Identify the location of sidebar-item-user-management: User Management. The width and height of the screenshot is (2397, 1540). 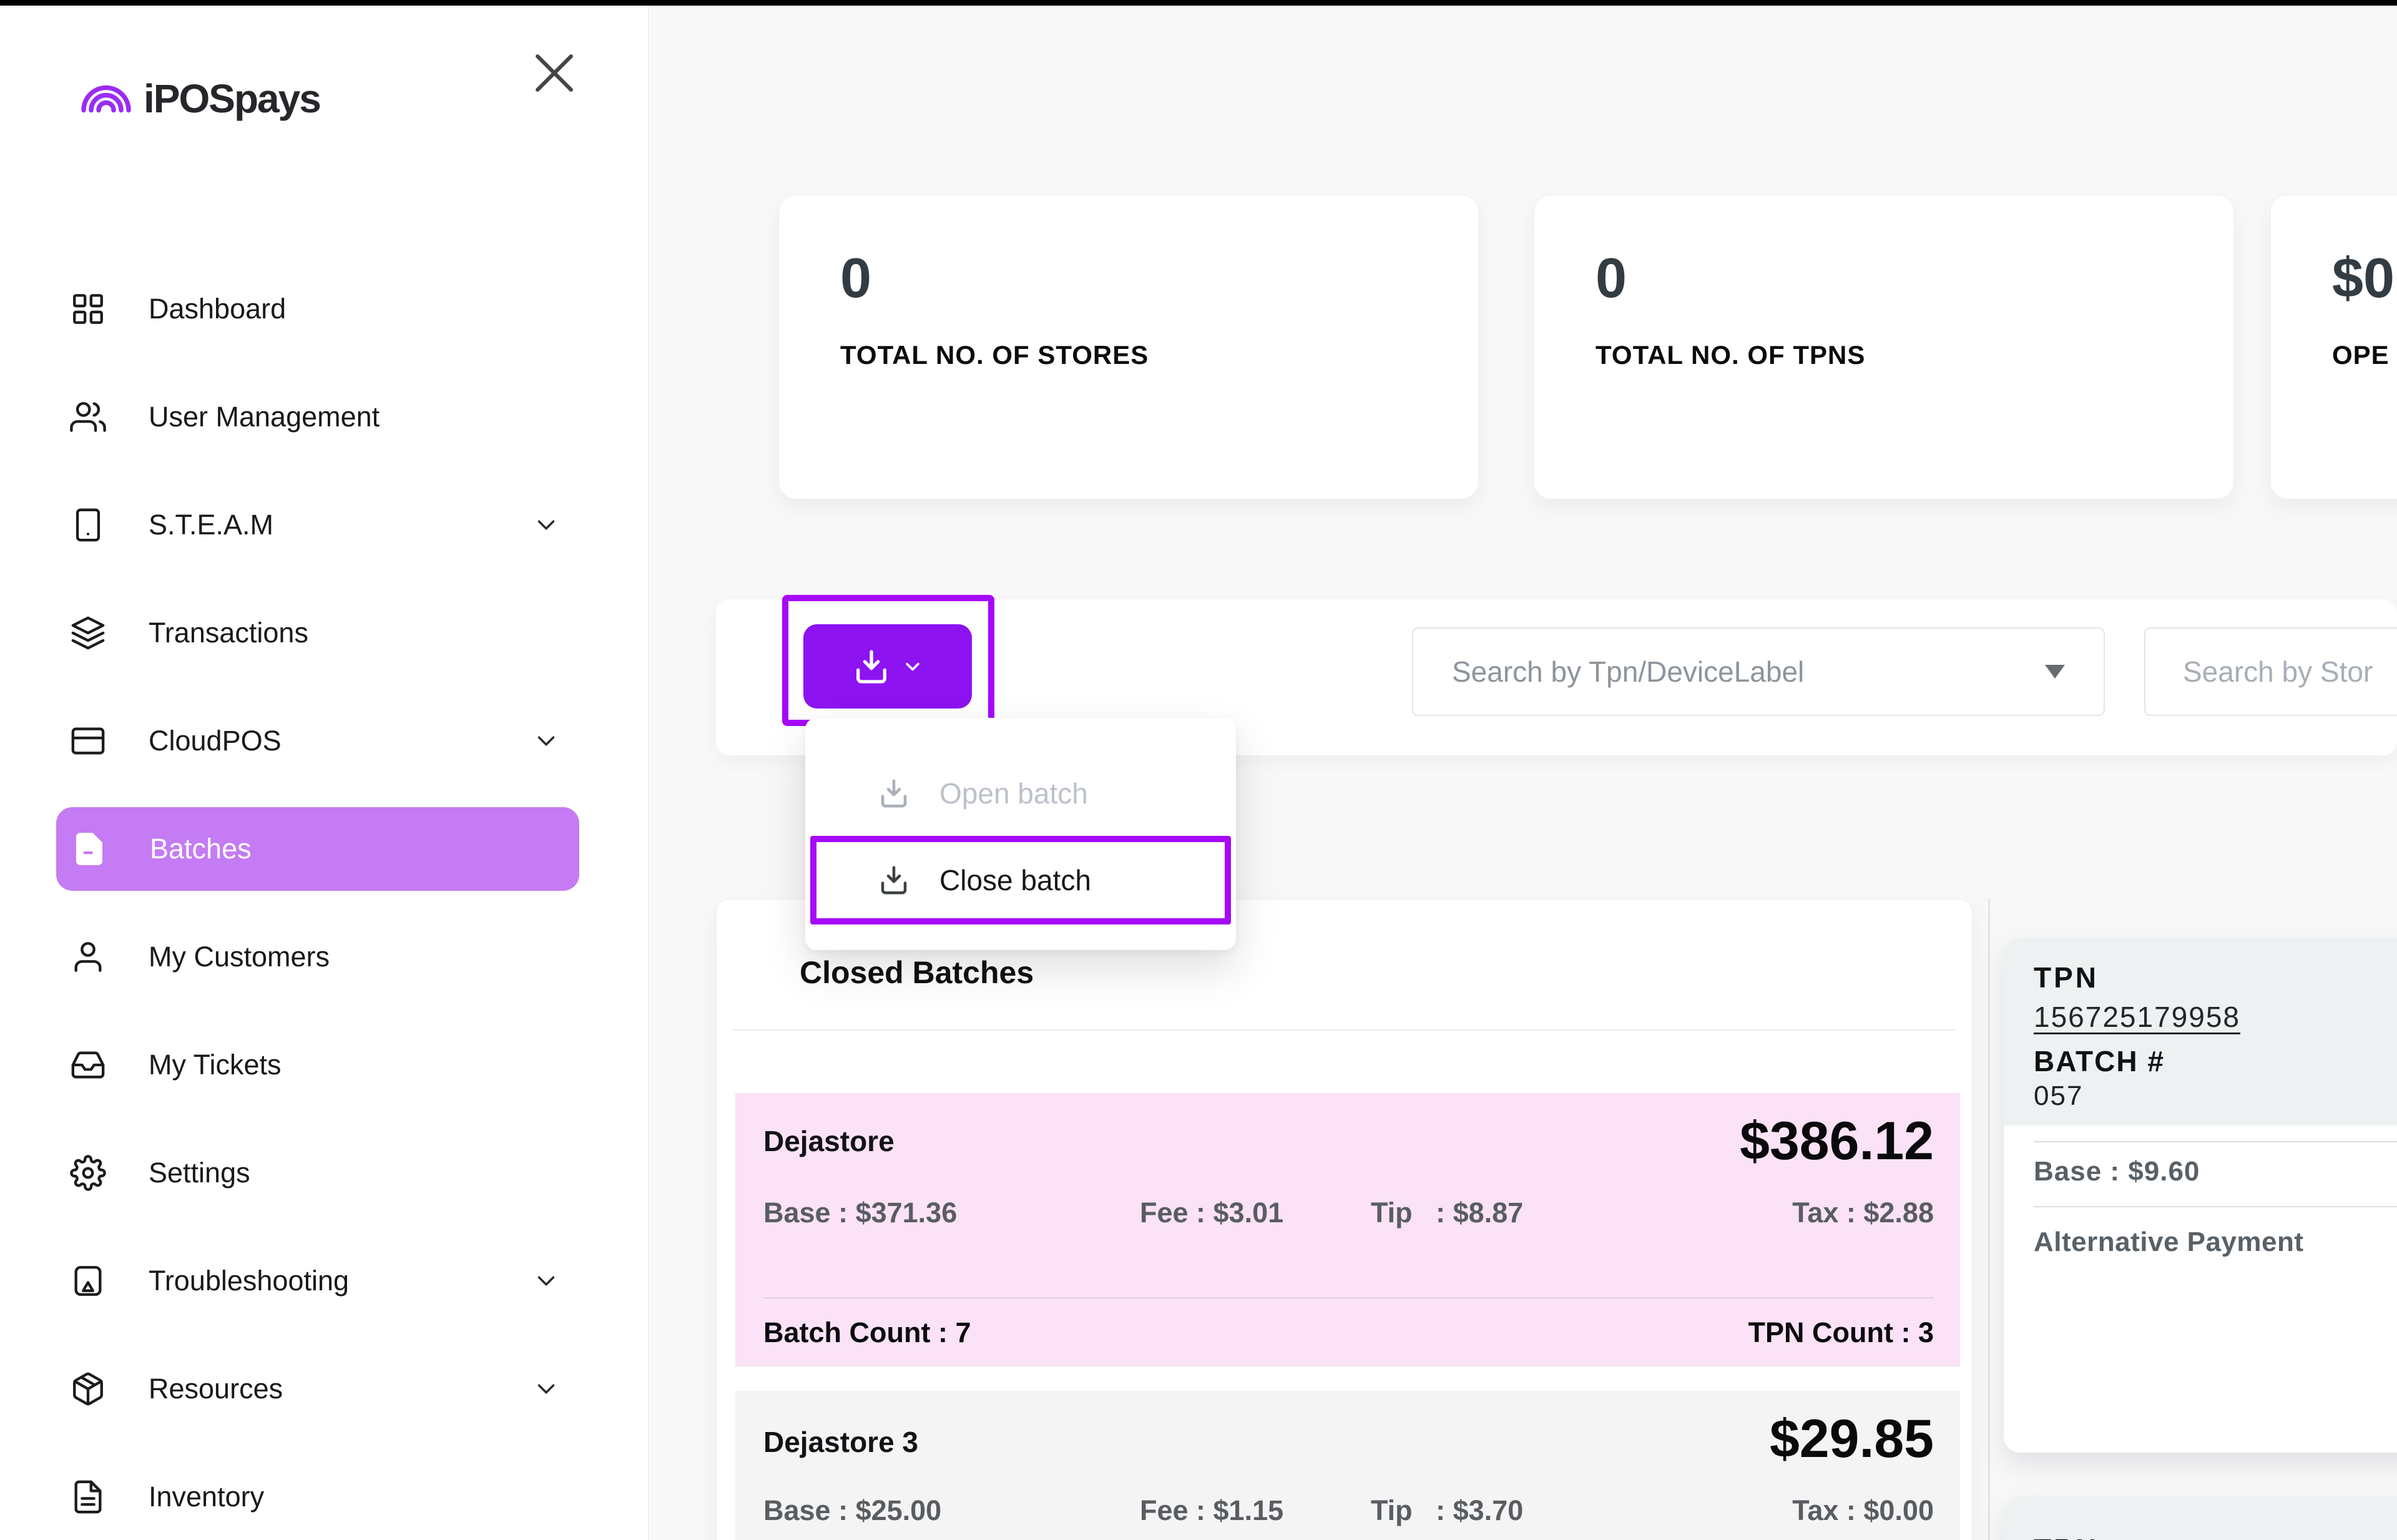
(325, 417).